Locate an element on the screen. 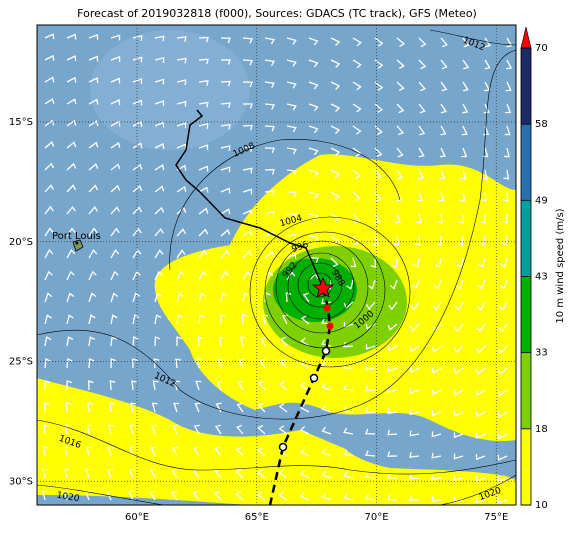  lon-label: 60°E is located at coordinates (137, 517).